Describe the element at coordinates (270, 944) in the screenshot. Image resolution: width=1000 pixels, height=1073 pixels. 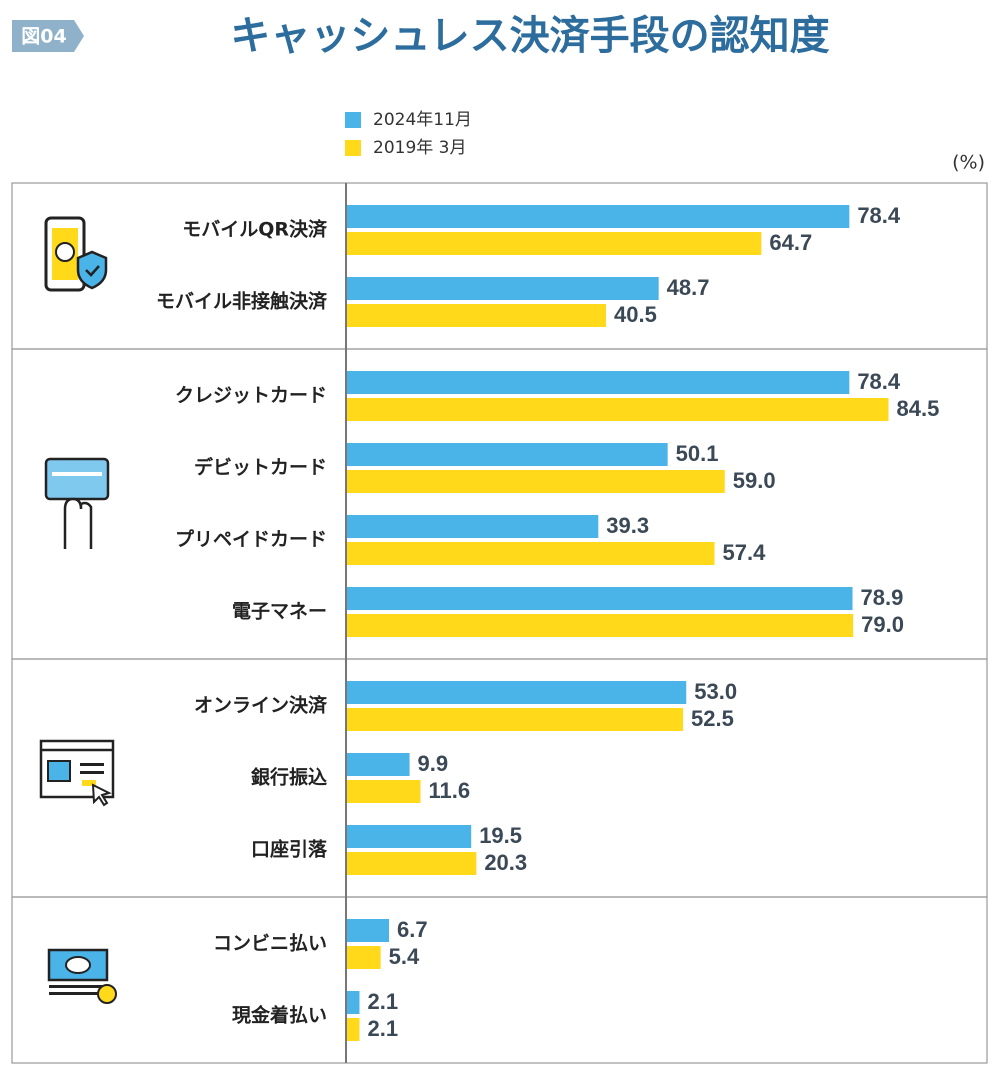
I see `category-label: コンビニ払い` at that location.